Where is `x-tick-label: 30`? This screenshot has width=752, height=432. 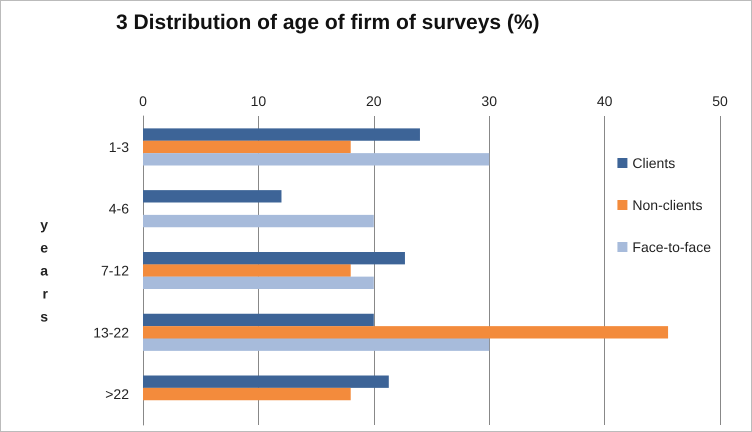 x-tick-label: 30 is located at coordinates (489, 101).